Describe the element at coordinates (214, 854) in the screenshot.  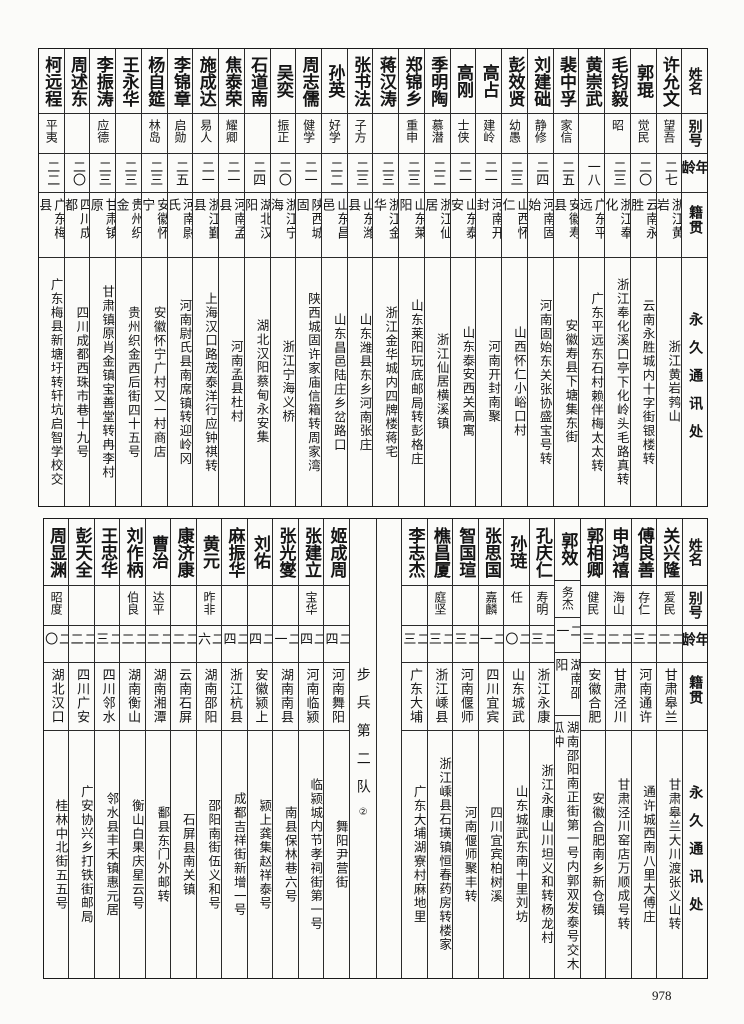
I see `address-cell: 邵阳南街伍义和号` at that location.